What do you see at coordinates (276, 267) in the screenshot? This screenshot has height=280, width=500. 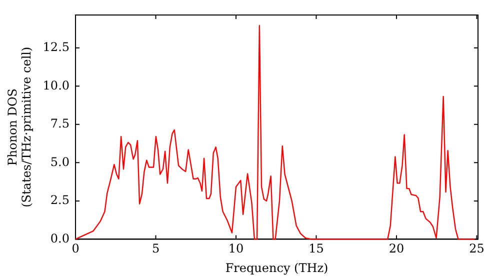 I see `x-axis-title: Frequency (THz)` at bounding box center [276, 267].